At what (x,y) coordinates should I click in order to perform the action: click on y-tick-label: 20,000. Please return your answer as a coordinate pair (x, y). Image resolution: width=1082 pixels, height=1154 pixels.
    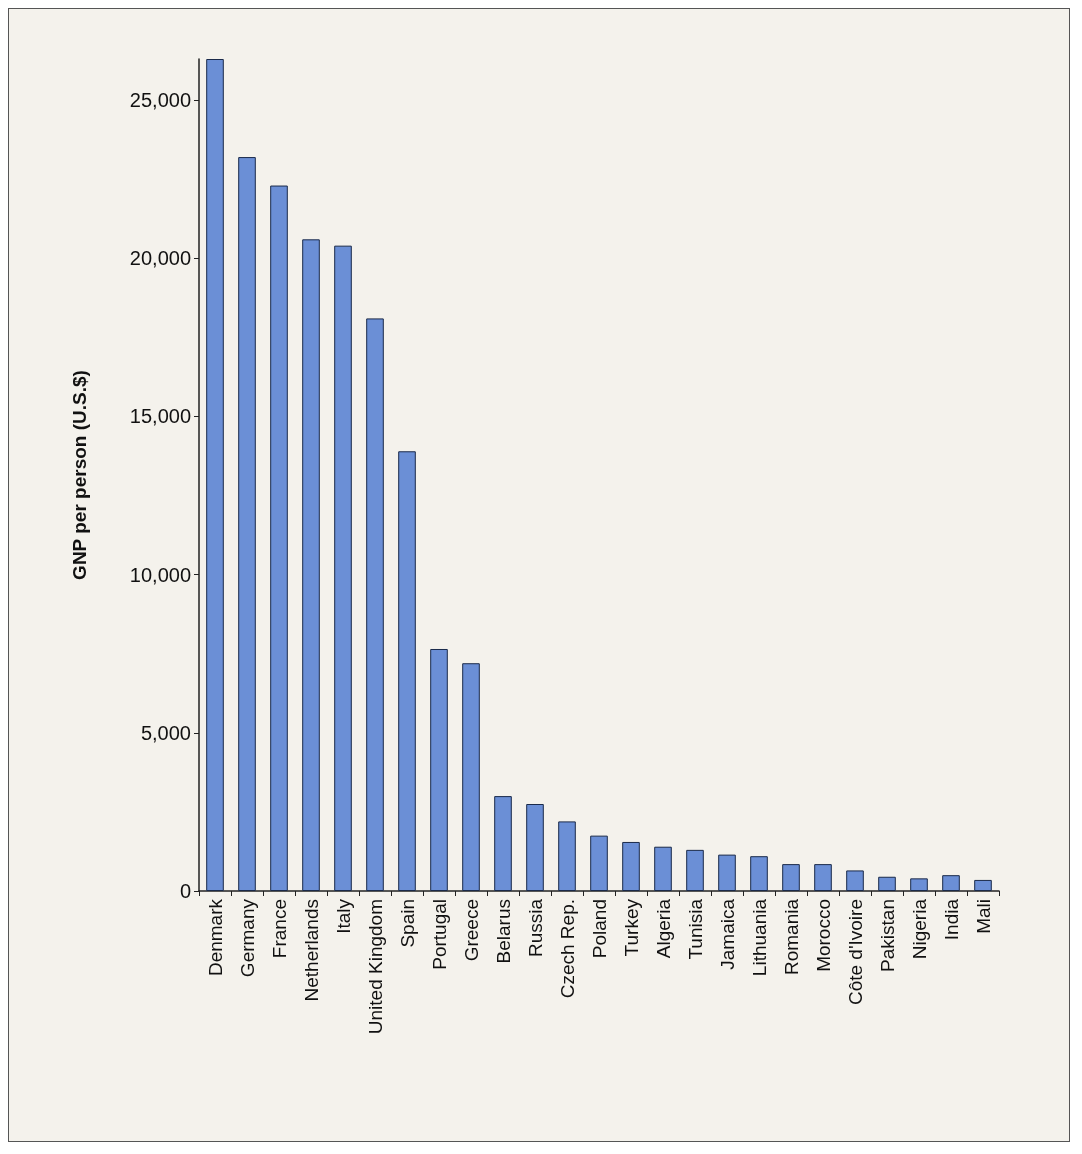
    Looking at the image, I should click on (160, 258).